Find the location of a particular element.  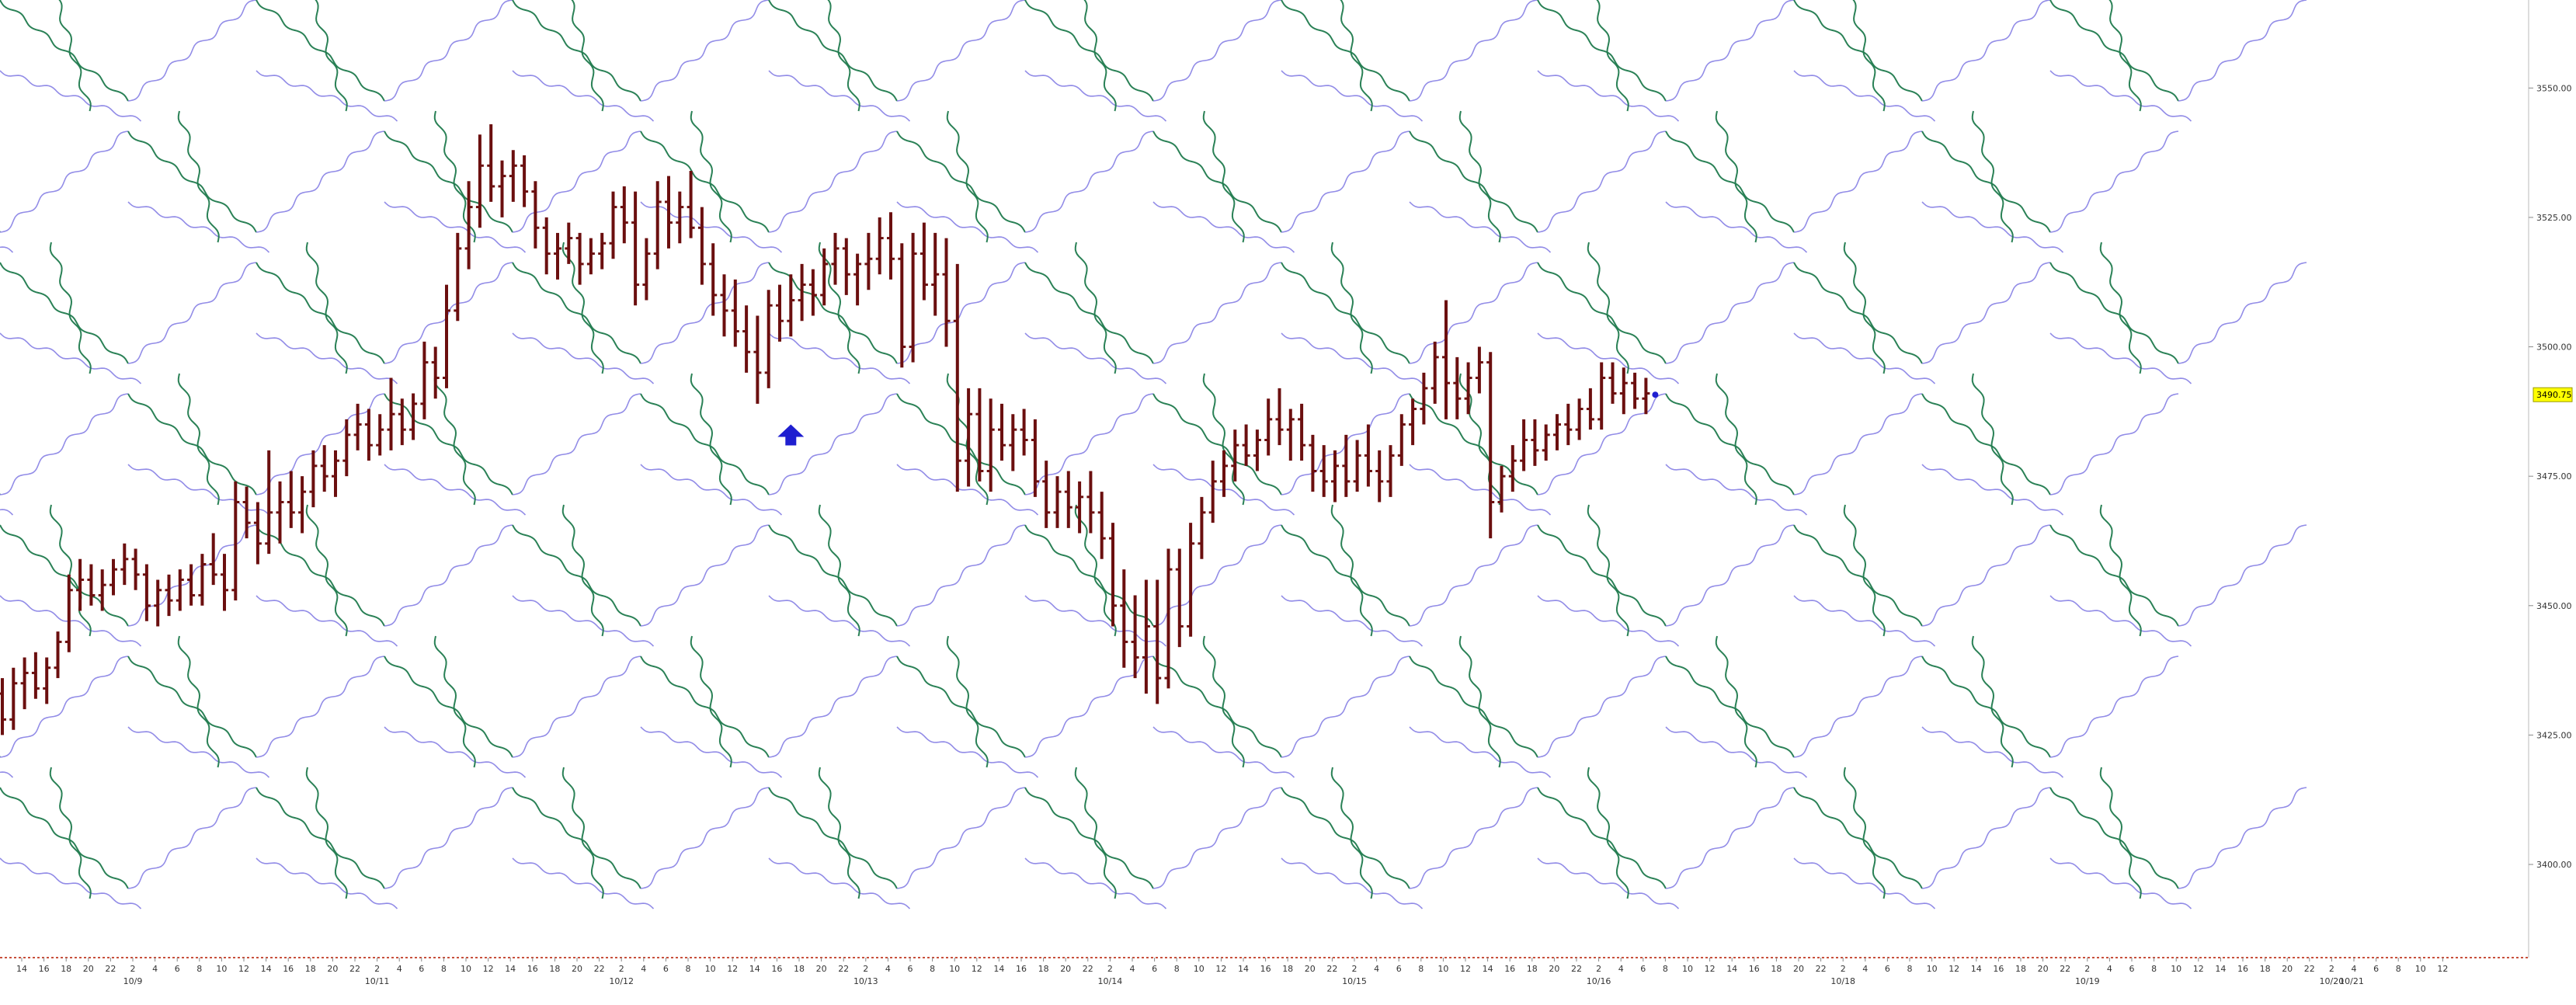

hour-label: 12 is located at coordinates (1954, 969).